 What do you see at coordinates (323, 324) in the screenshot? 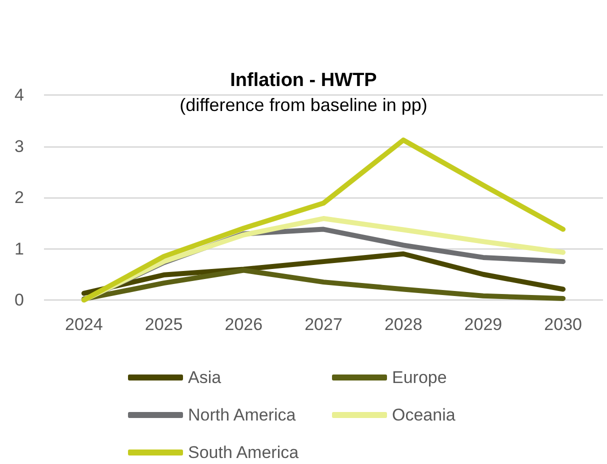
I see `x-tick-label: 2027` at bounding box center [323, 324].